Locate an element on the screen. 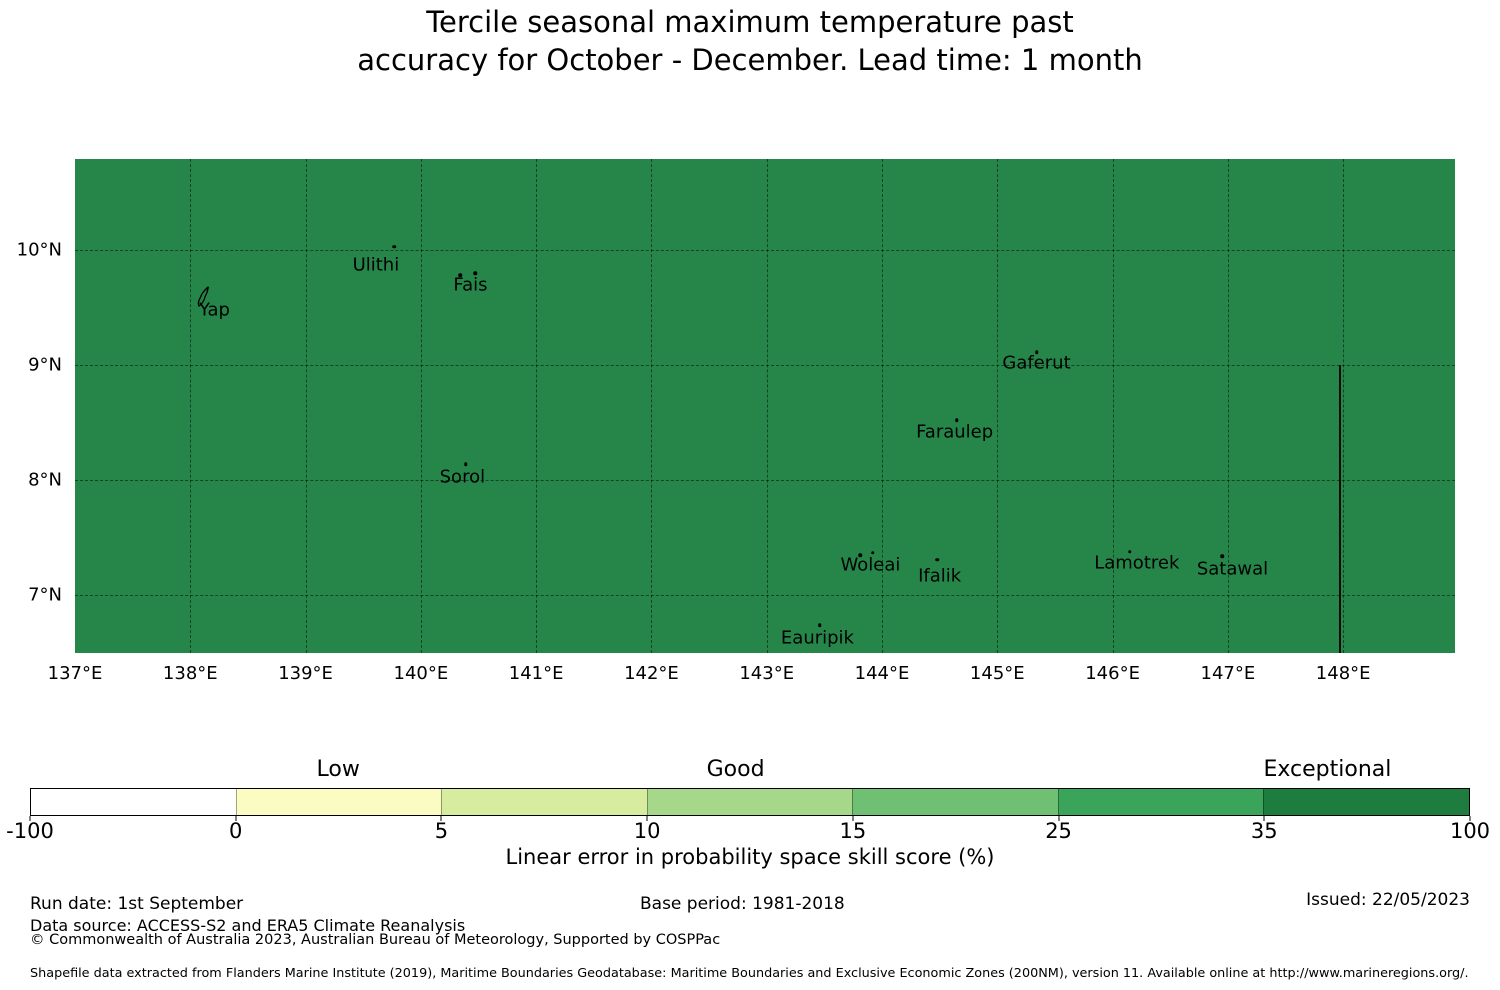 The image size is (1500, 990). run-date-text: Run date: 1st September is located at coordinates (137, 904).